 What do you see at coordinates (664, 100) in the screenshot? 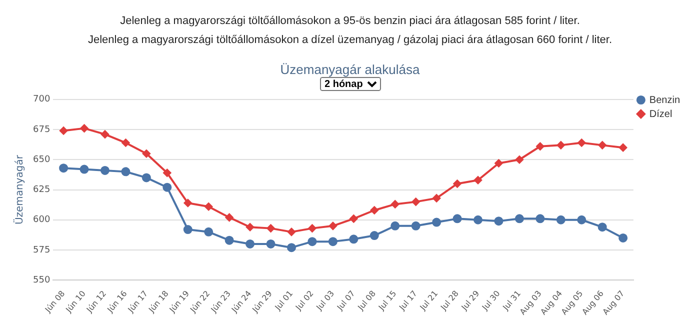
I see `legend-label: Benzin` at bounding box center [664, 100].